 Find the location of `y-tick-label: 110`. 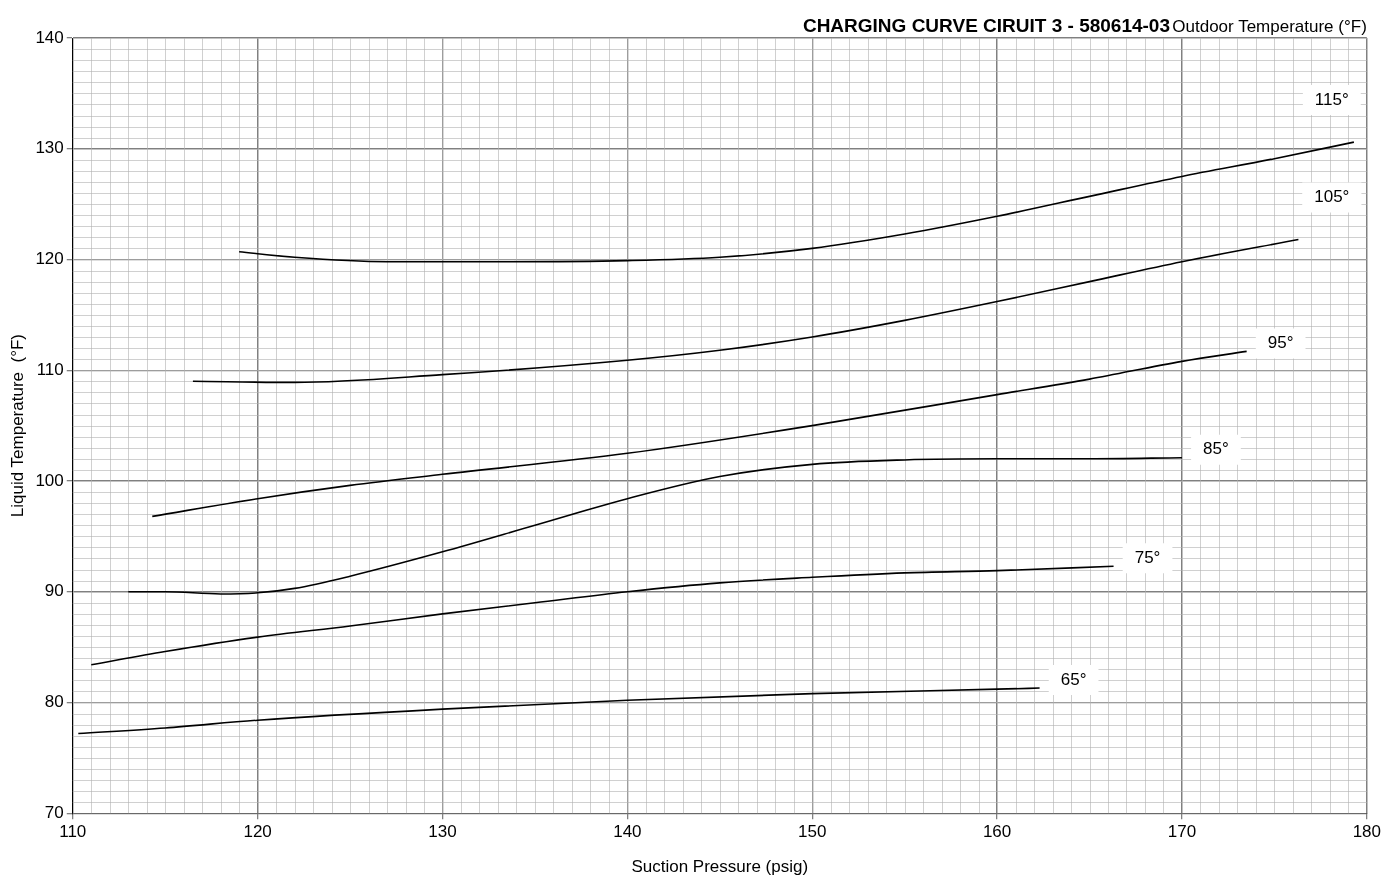

y-tick-label: 110 is located at coordinates (50, 369).